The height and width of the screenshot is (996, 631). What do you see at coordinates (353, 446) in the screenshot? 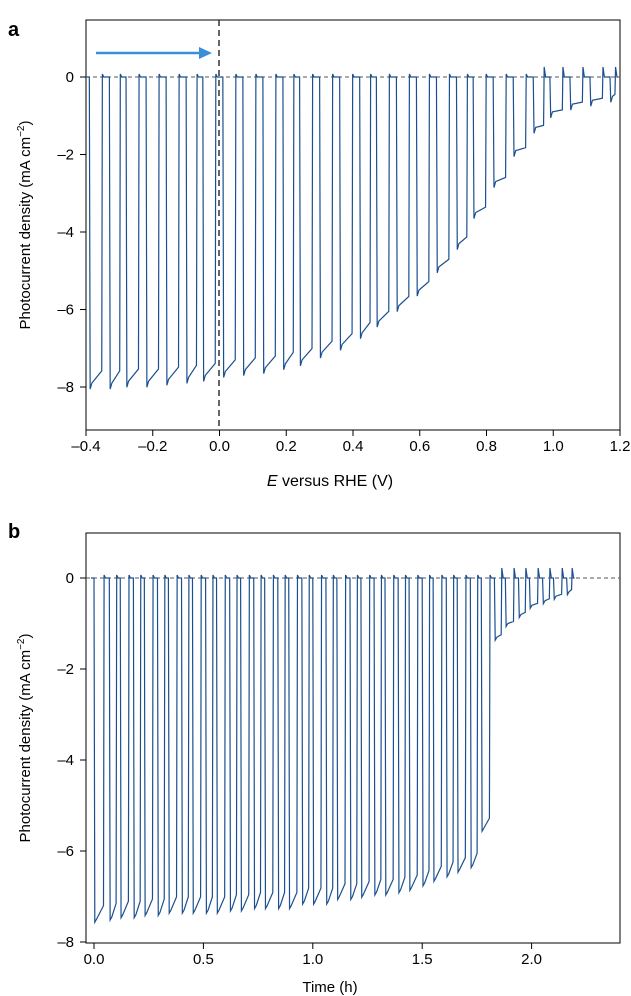
I see `x-tick-label: 0.4` at bounding box center [353, 446].